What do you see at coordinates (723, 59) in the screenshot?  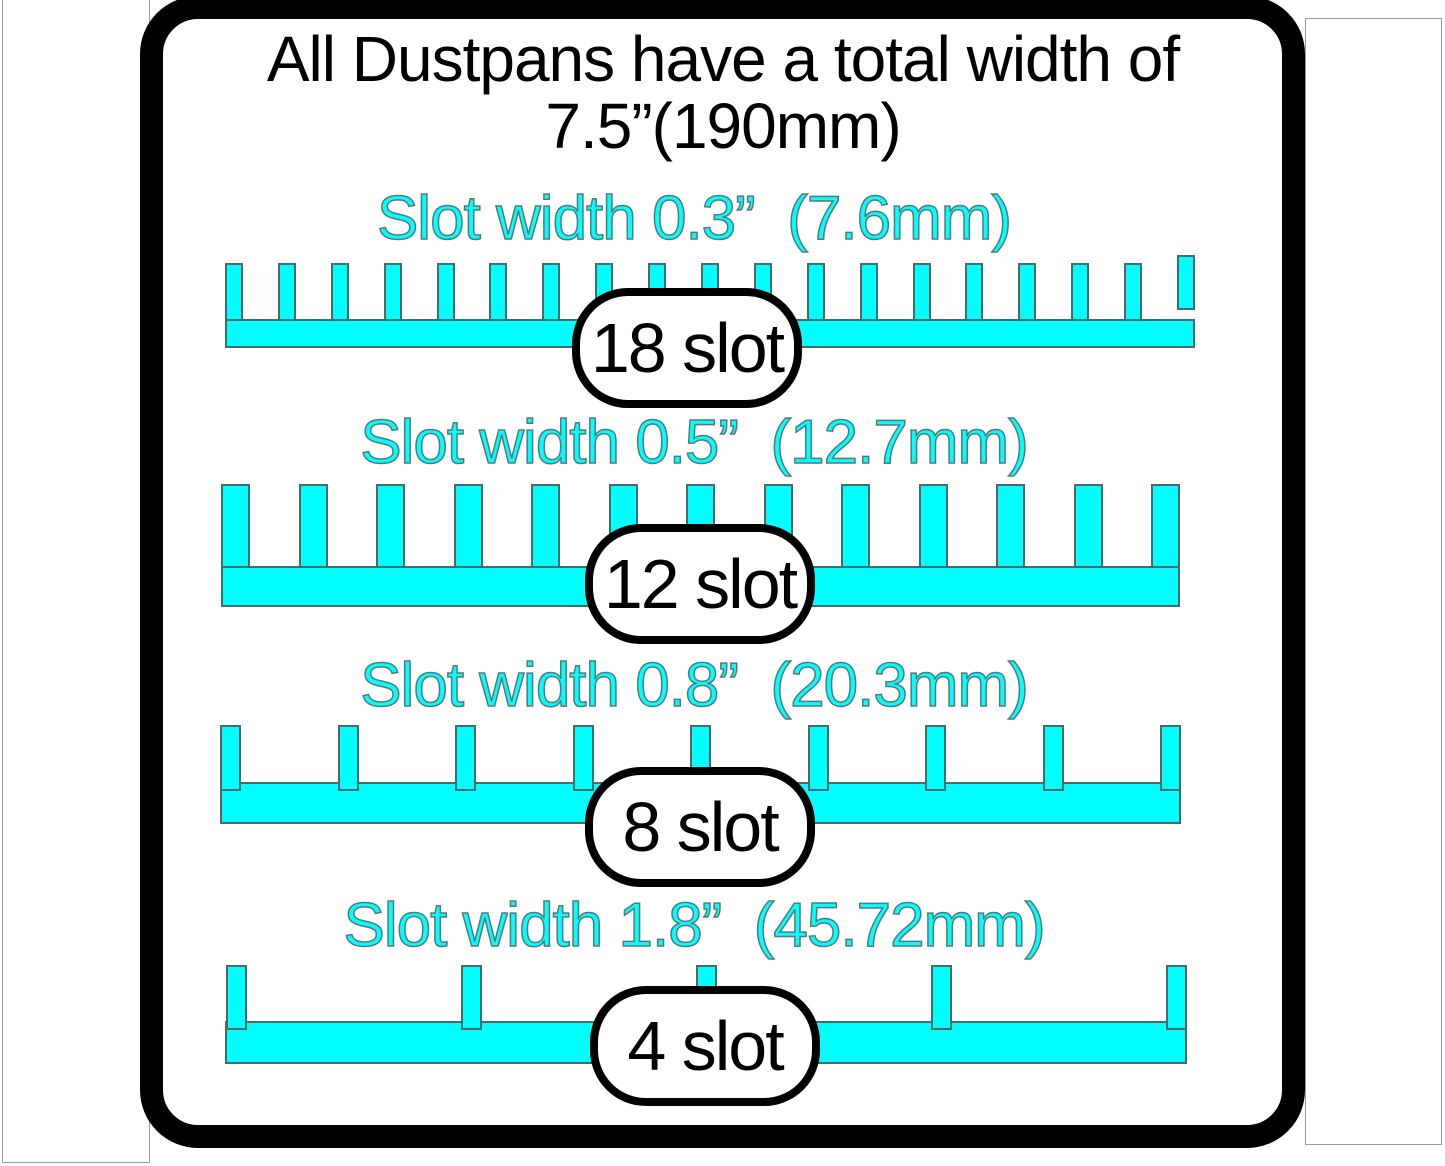 I see `title-line-1: All Dustpans have a total width of` at bounding box center [723, 59].